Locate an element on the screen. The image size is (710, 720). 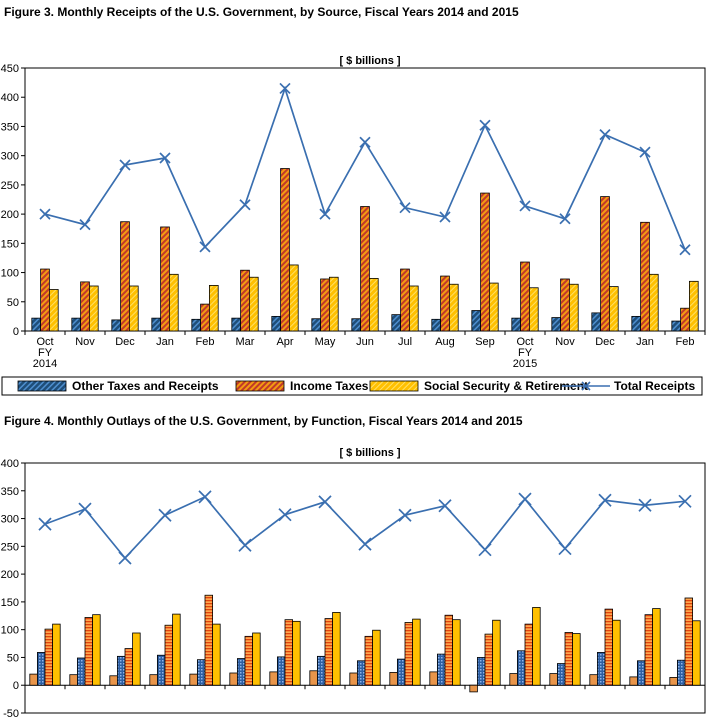
x-tick-label: 2015 is located at coordinates (525, 364).